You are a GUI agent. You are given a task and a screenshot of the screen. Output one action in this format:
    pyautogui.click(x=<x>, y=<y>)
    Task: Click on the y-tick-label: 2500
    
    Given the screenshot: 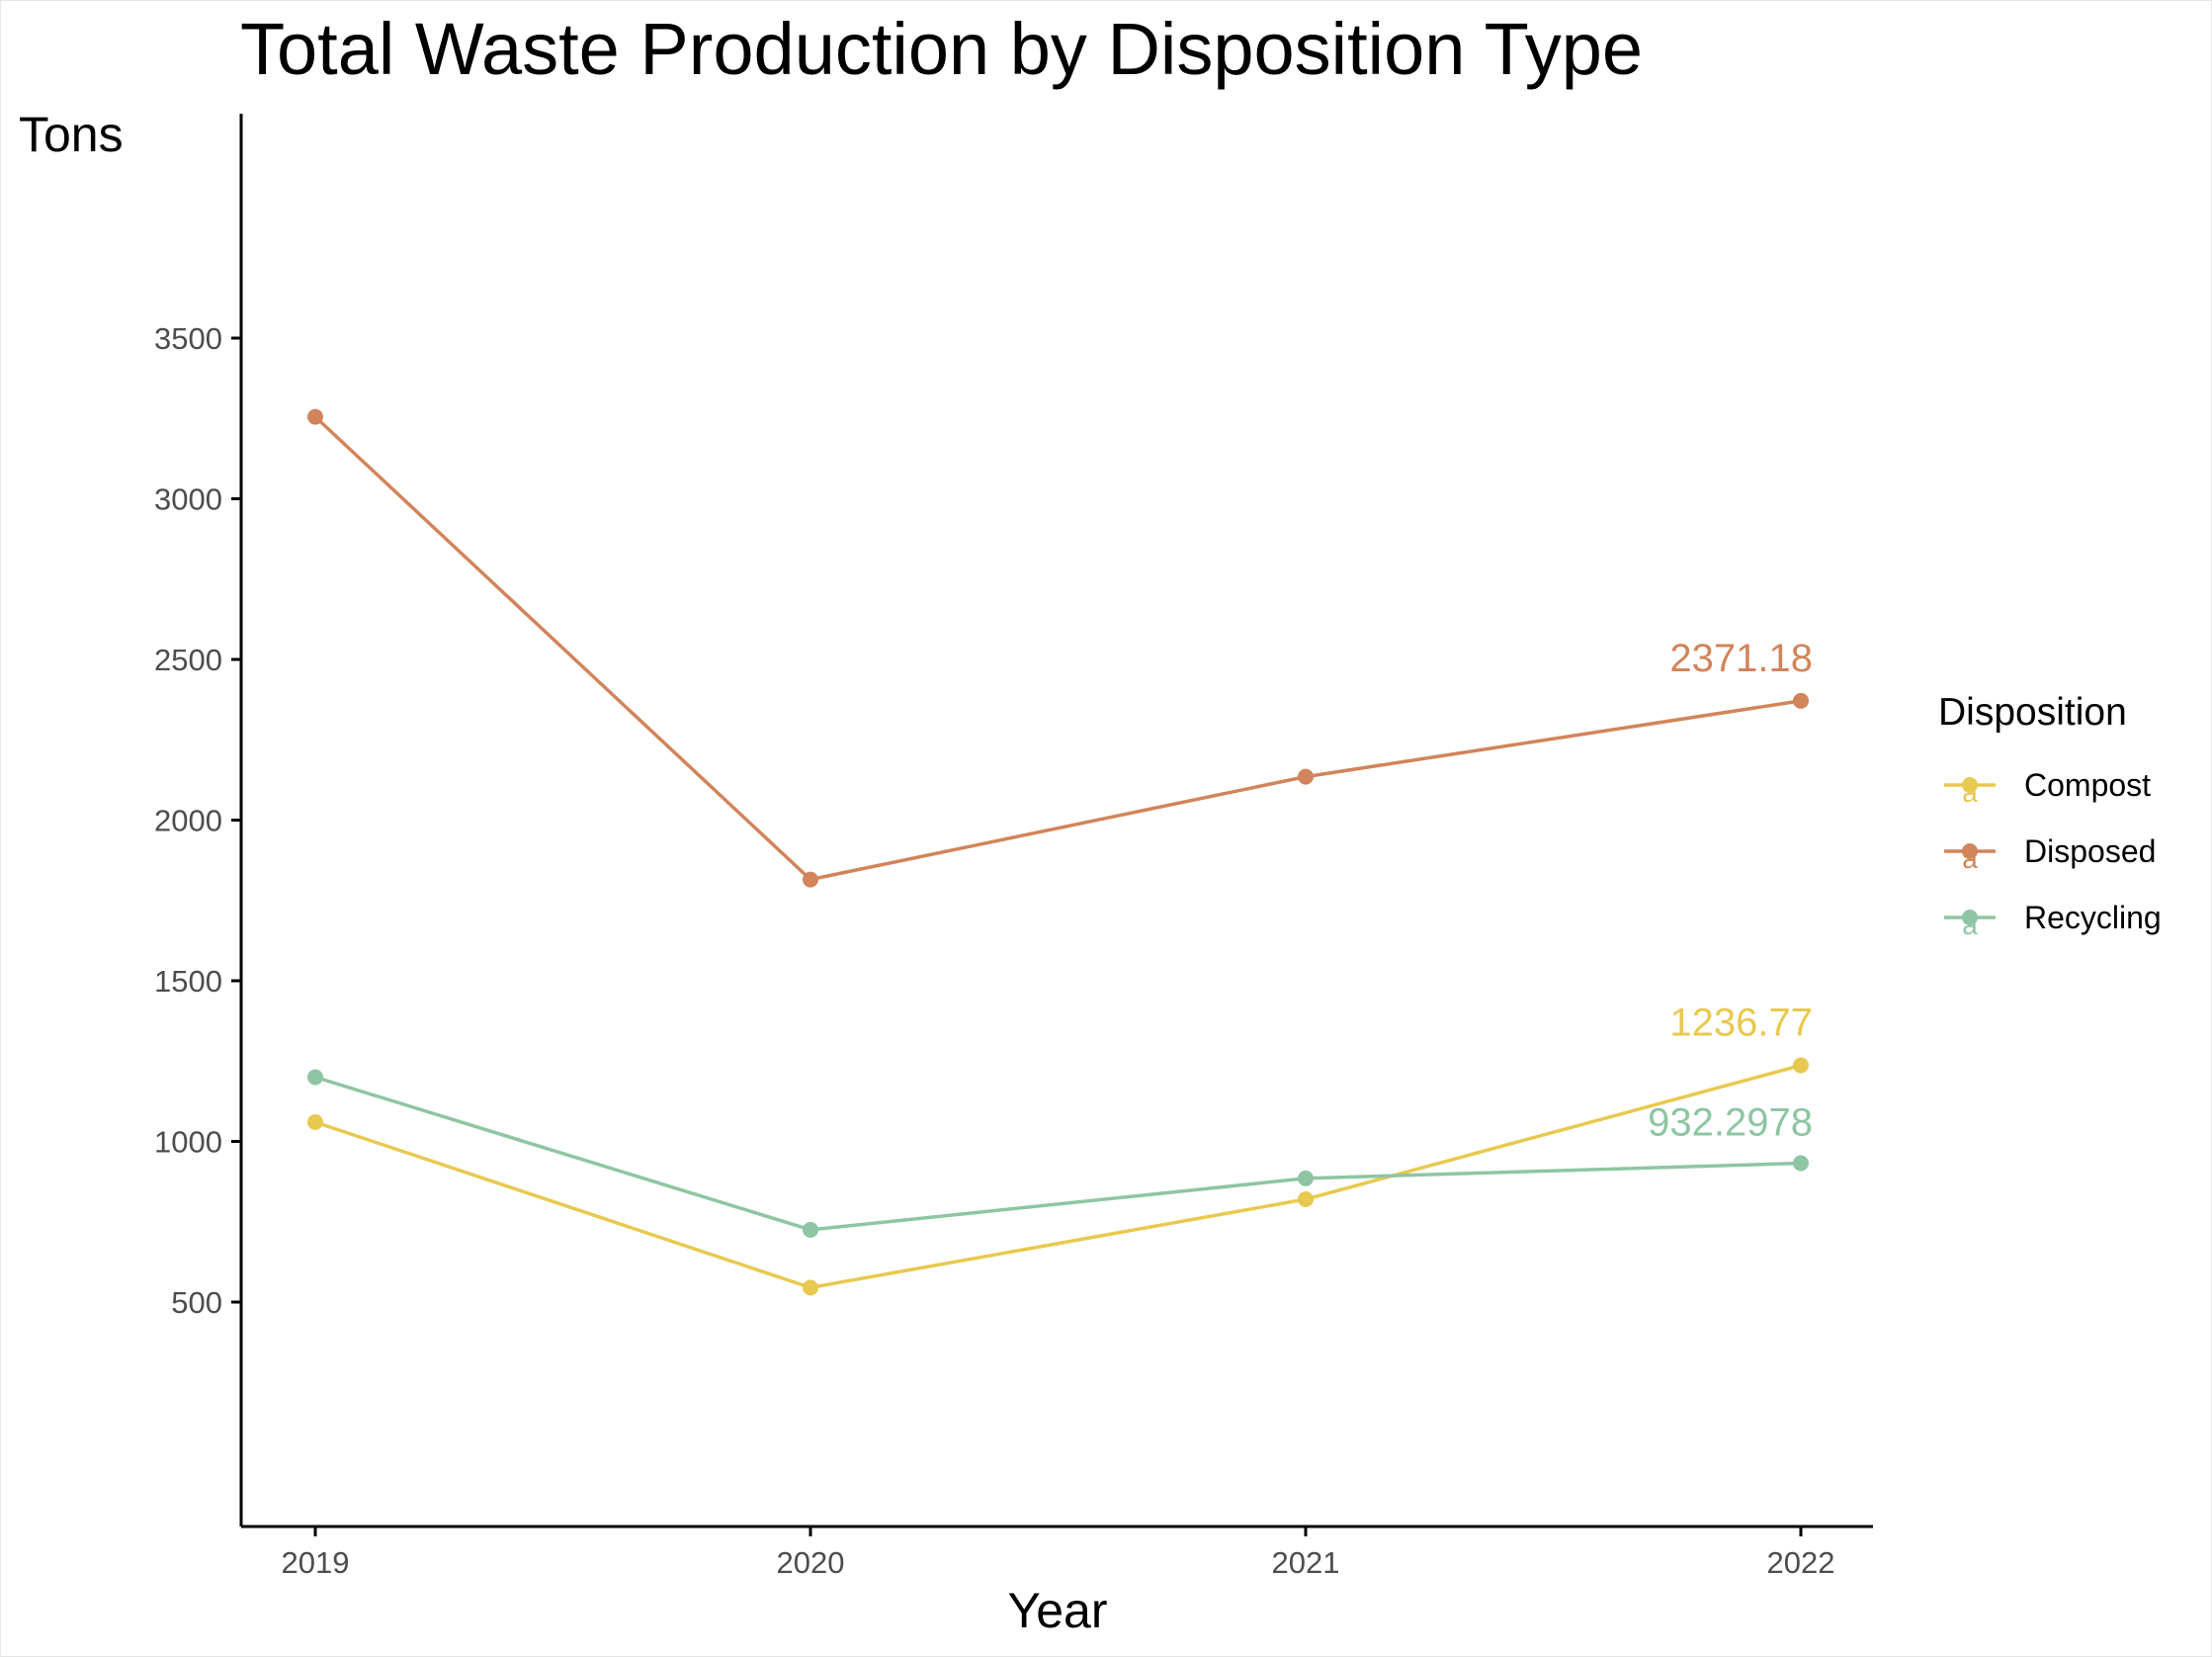 What is the action you would take?
    pyautogui.click(x=188, y=660)
    